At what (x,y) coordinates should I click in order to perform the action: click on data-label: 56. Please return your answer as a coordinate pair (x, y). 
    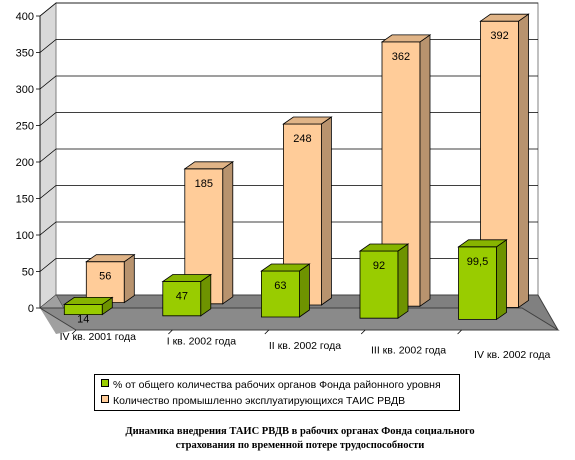
    Looking at the image, I should click on (105, 277).